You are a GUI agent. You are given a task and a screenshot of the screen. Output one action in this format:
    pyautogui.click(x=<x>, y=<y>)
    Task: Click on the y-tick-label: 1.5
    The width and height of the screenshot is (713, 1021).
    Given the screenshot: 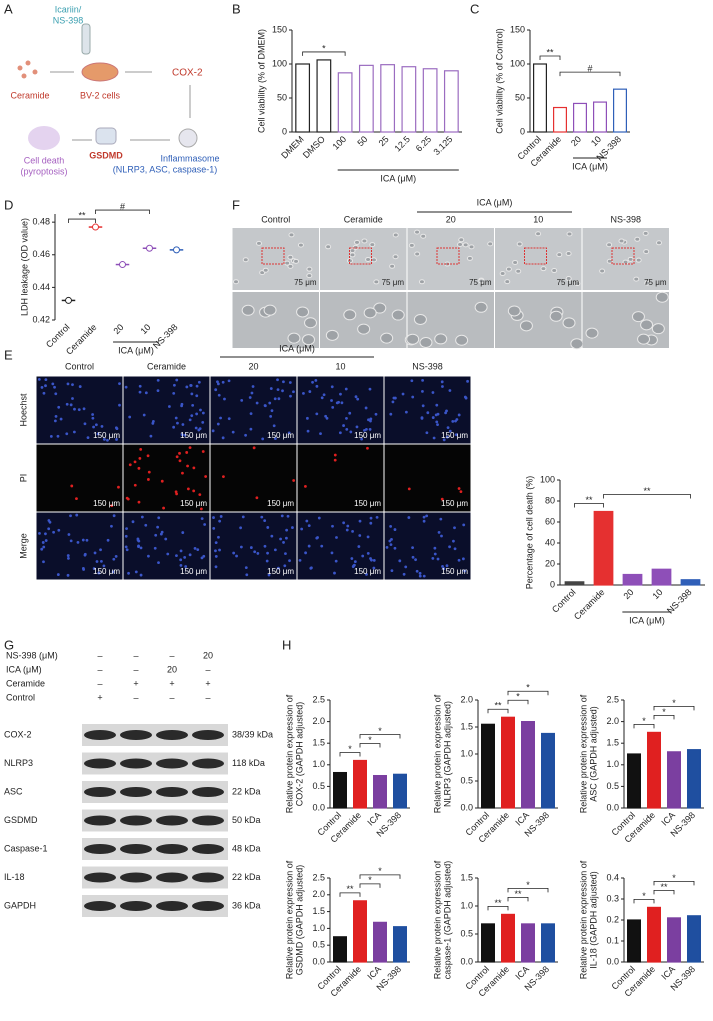 What is the action you would take?
    pyautogui.click(x=318, y=911)
    